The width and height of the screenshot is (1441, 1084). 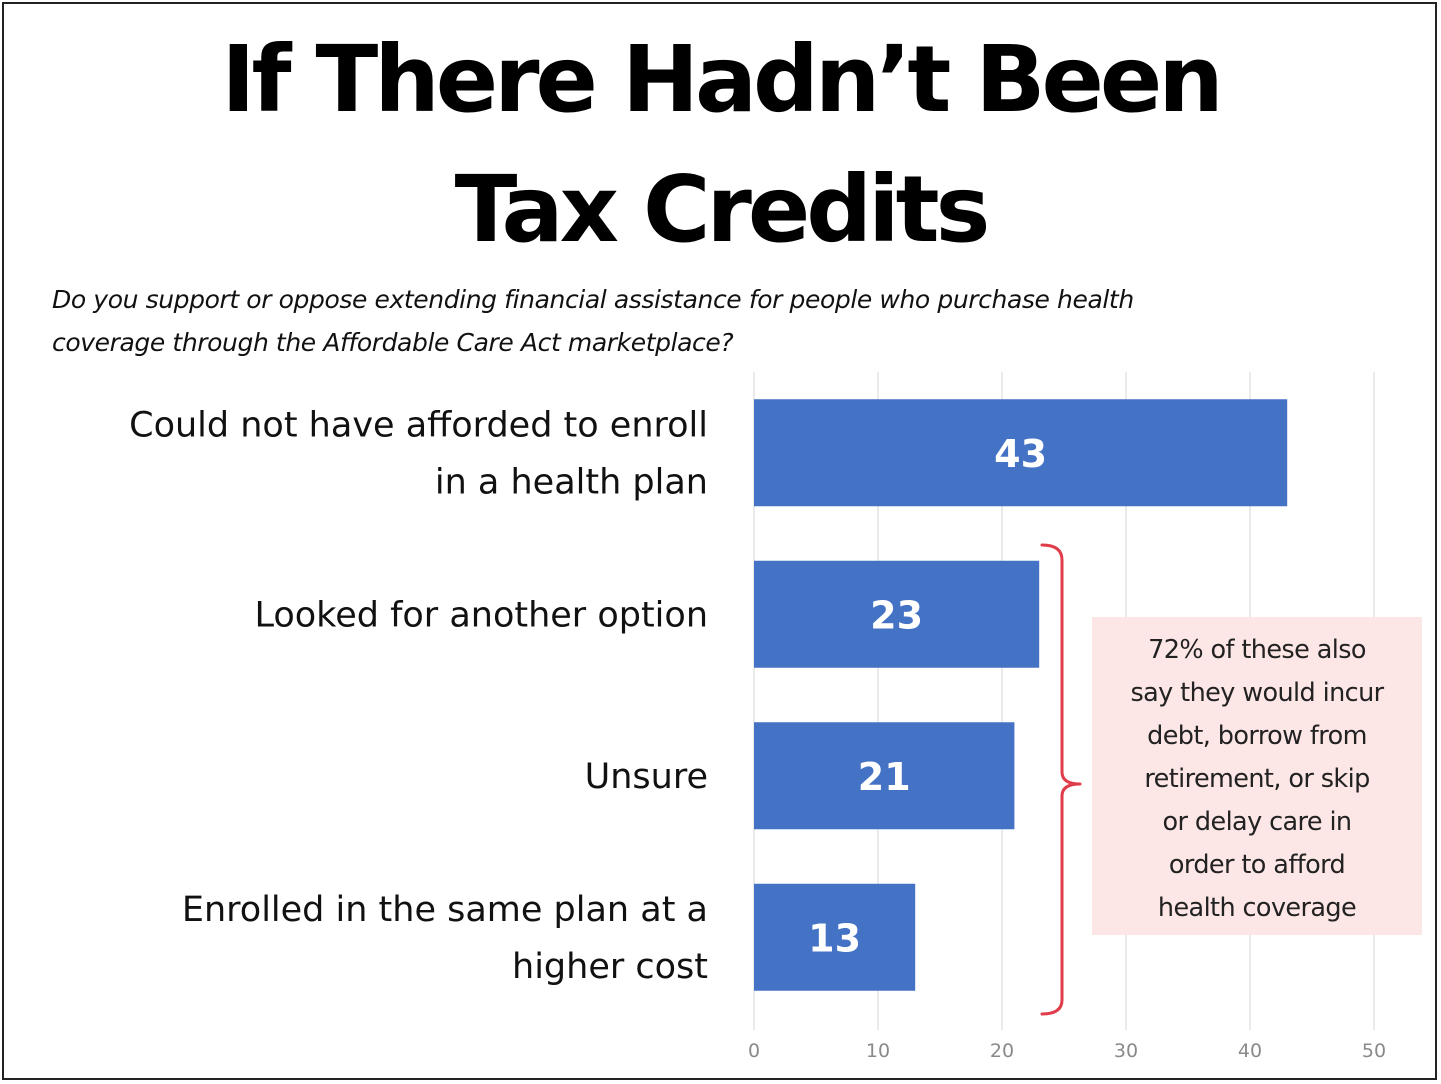 I want to click on chart-title-line-2: Tax Credits, so click(x=722, y=209).